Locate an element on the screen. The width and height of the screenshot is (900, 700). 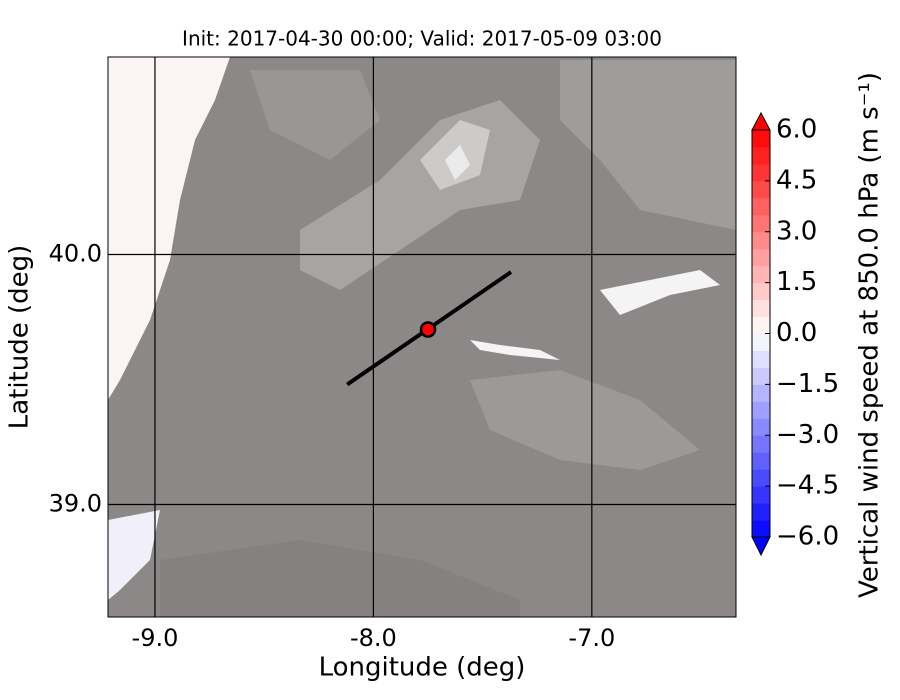
colorbar-tick-label: −4.5 is located at coordinates (807, 486).